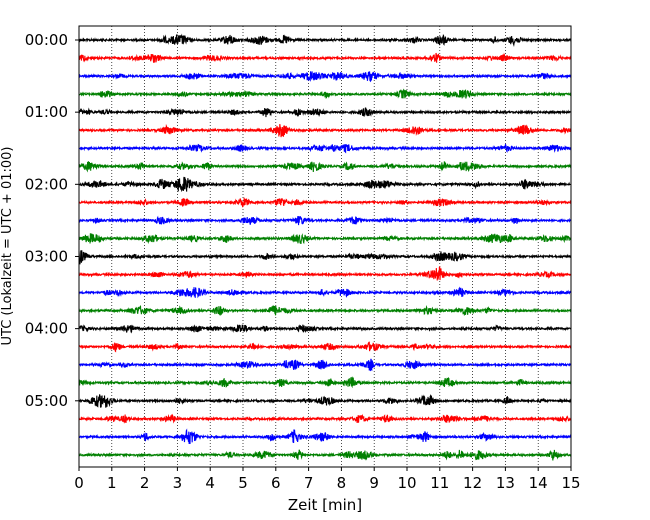 This screenshot has height=520, width=650. Describe the element at coordinates (439, 483) in the screenshot. I see `x-tick-label: 11` at that location.